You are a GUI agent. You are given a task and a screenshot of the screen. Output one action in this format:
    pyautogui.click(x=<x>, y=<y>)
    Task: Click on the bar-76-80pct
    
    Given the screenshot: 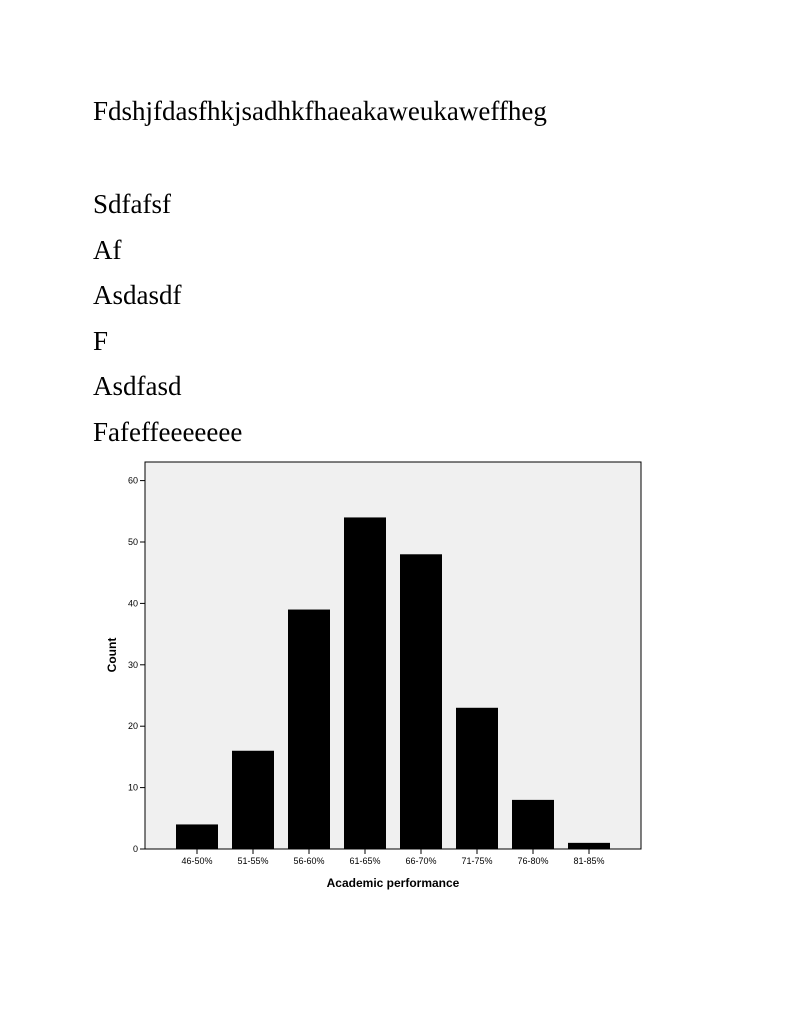 What is the action you would take?
    pyautogui.click(x=533, y=824)
    